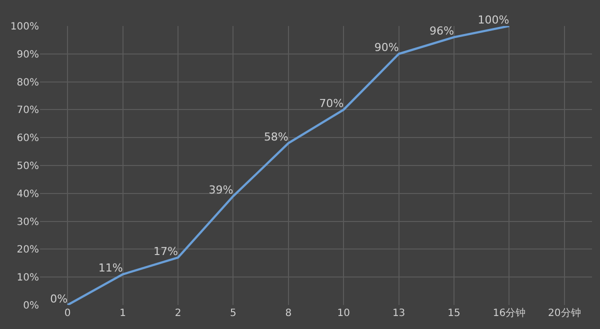 The image size is (600, 329). What do you see at coordinates (178, 313) in the screenshot?
I see `x-tick-label: 2` at bounding box center [178, 313].